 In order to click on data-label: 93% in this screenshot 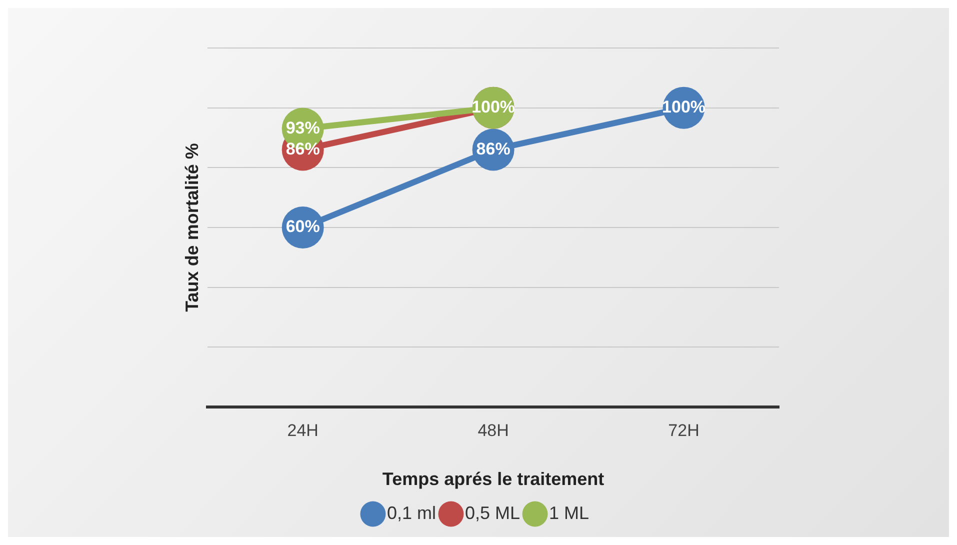, I will do `click(303, 128)`.